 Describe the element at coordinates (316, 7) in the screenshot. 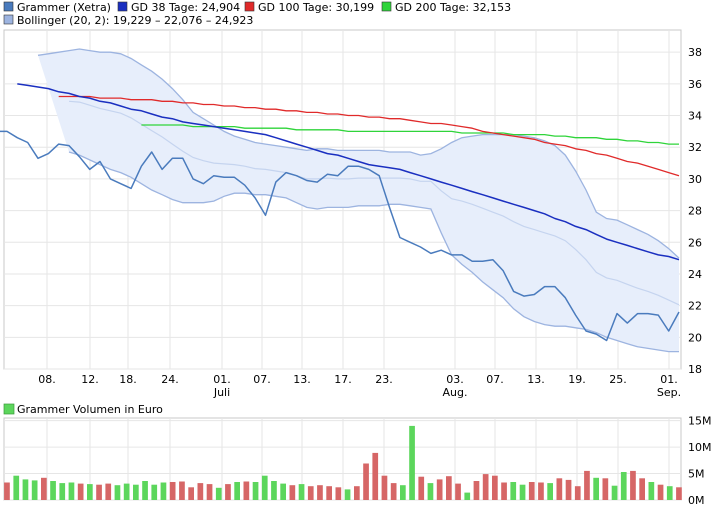

I see `legend-label-gd100: GD 100 Tage: 30,199` at that location.